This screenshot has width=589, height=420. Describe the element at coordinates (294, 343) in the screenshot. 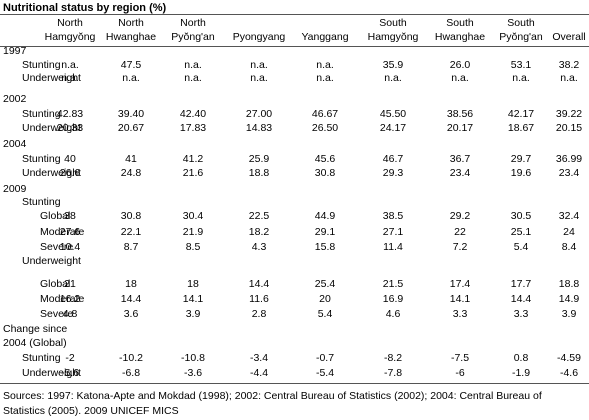

I see `table-row: 2004 (Global)` at that location.